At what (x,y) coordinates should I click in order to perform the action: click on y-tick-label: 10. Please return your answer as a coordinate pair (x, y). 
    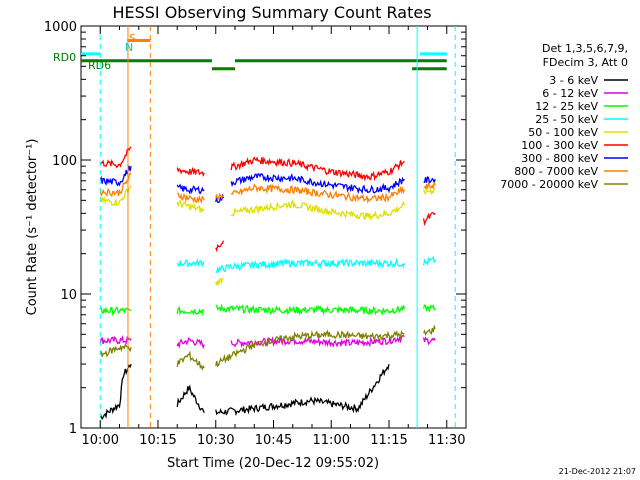
    Looking at the image, I should click on (68, 295).